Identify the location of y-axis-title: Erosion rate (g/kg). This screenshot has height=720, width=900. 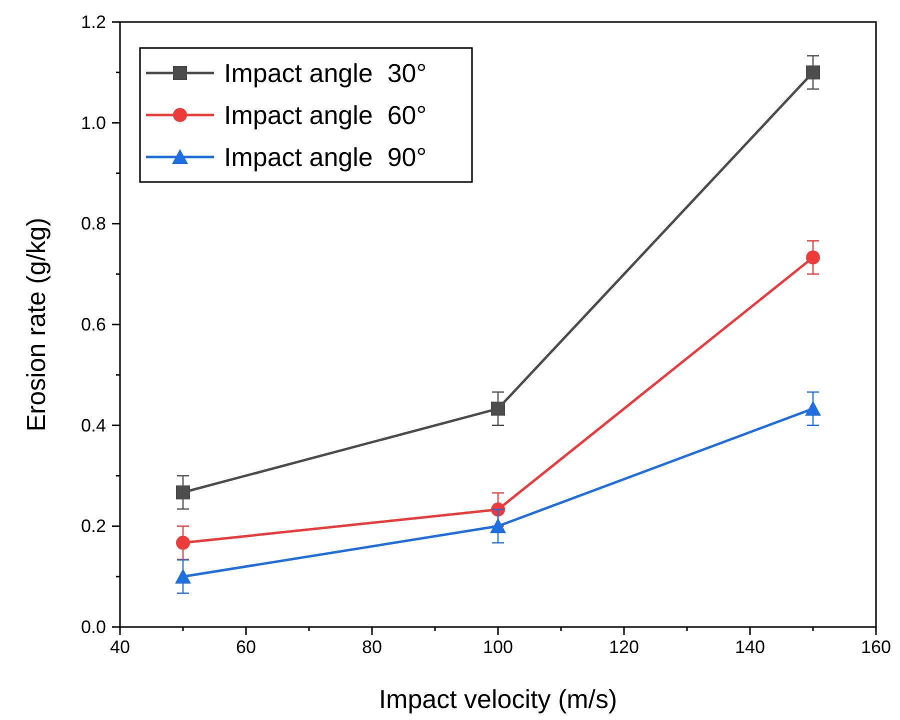
(36, 325).